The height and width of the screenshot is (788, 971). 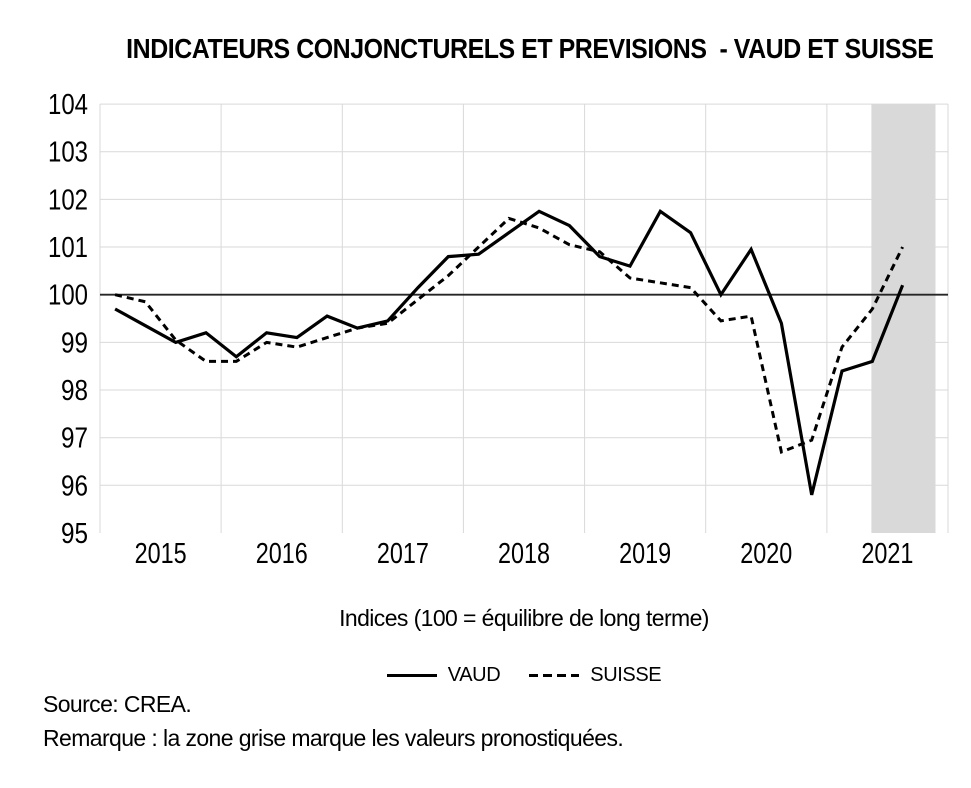 What do you see at coordinates (74, 534) in the screenshot?
I see `y-tick-label: 95` at bounding box center [74, 534].